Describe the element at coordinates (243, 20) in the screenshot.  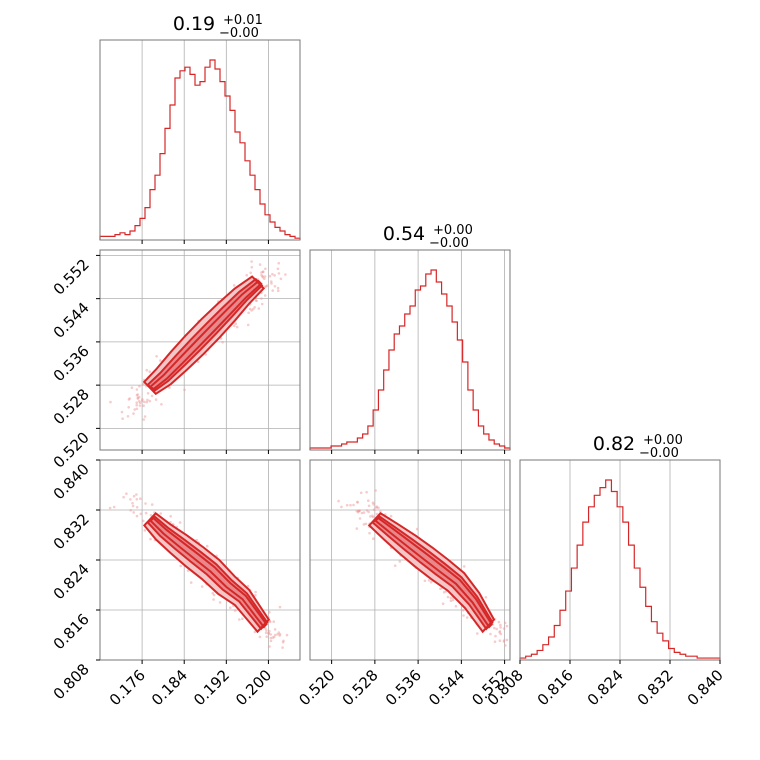
I see `upper-error: +0.01` at that location.